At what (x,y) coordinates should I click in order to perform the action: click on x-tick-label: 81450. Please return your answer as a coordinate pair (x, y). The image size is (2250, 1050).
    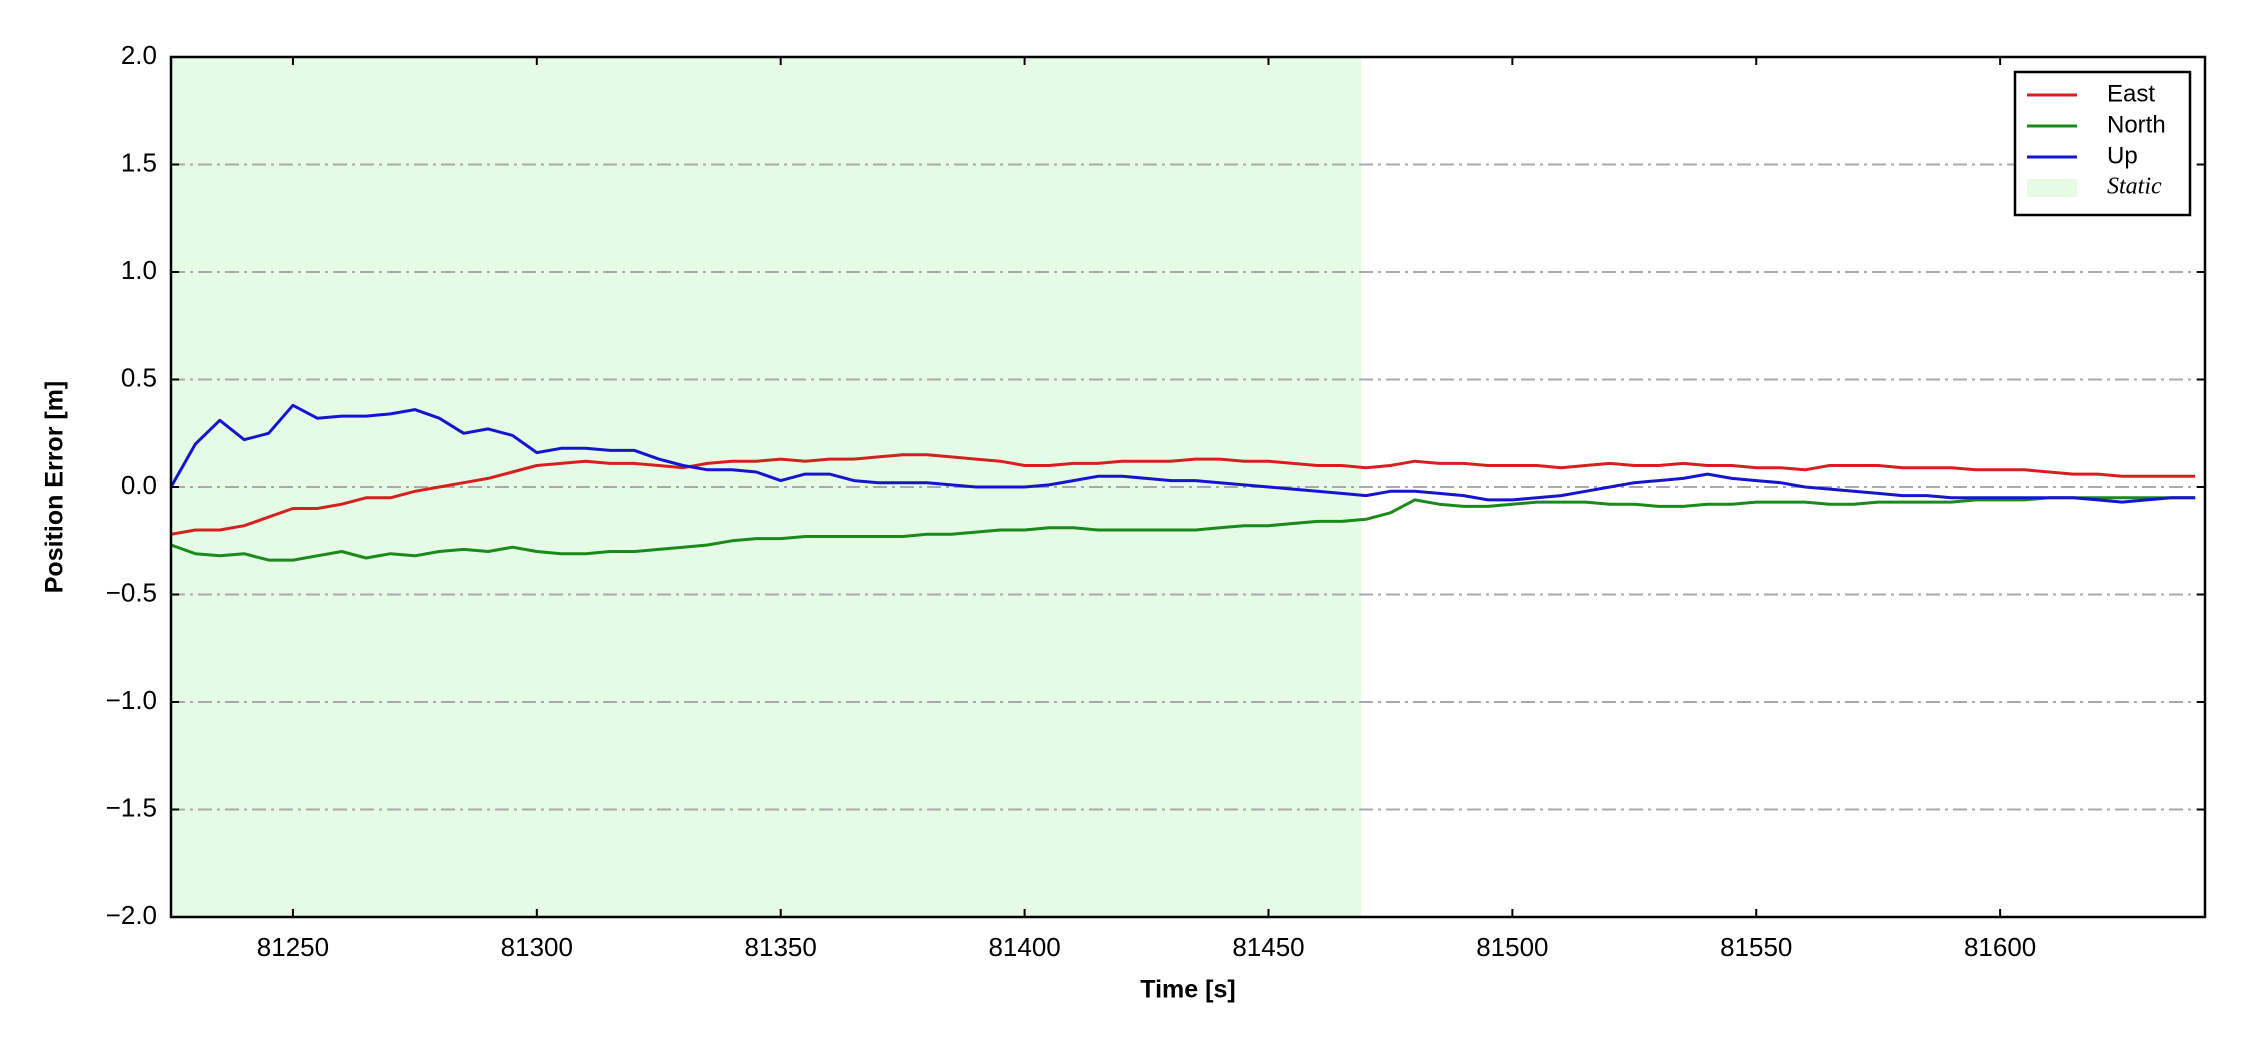
    Looking at the image, I should click on (1268, 947).